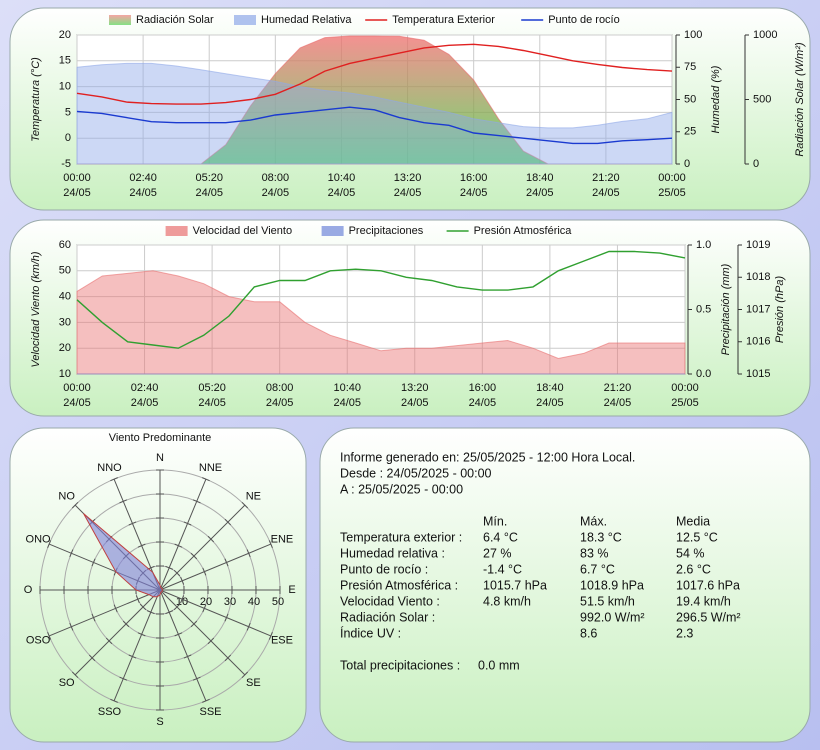 This screenshot has height=750, width=820. Describe the element at coordinates (708, 585) in the screenshot. I see `report-cell: 1017.6 hPa` at that location.